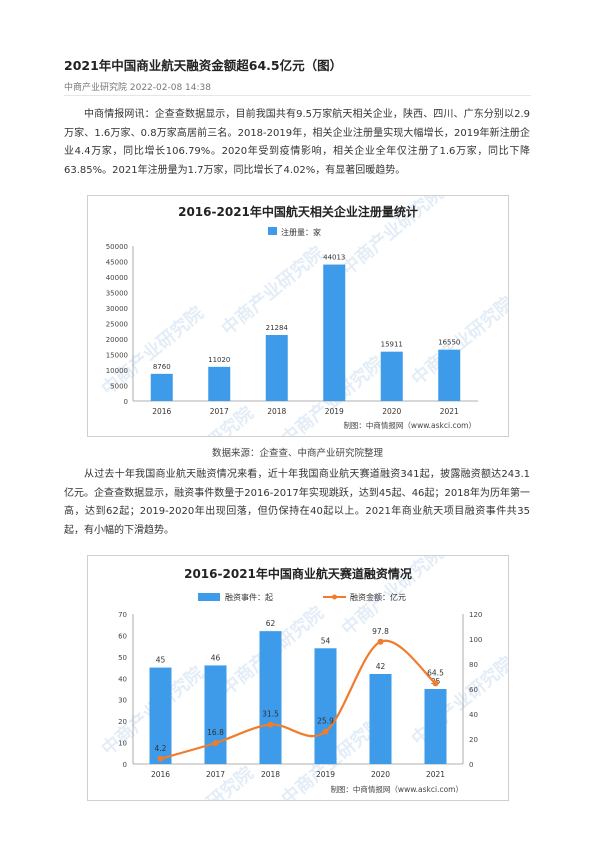 Image resolution: width=595 pixels, height=842 pixels. I want to click on data-label: 11020, so click(219, 360).